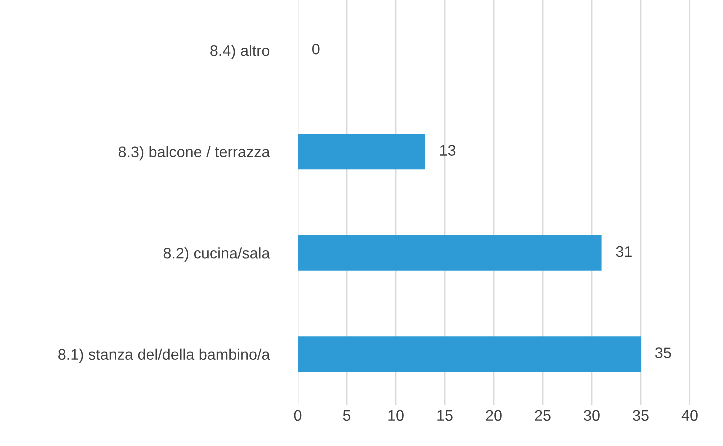 The width and height of the screenshot is (723, 446). I want to click on x-tick-label: 30, so click(592, 416).